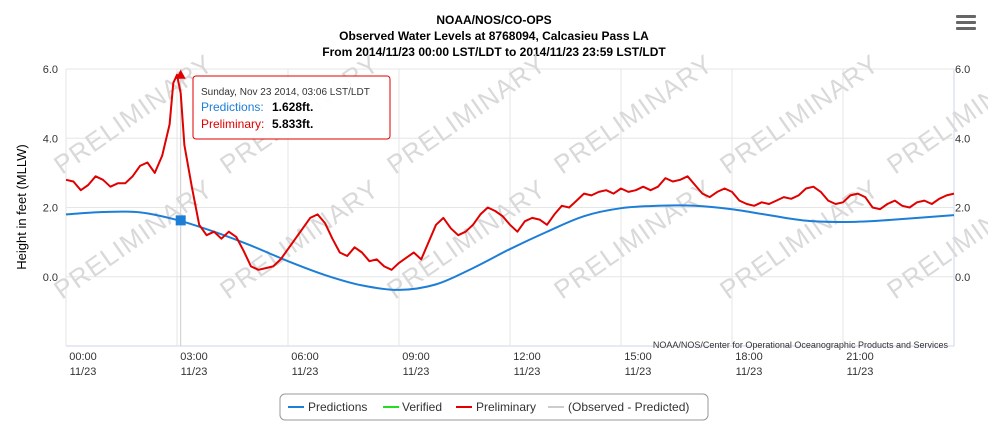 This screenshot has width=988, height=437. I want to click on y-tick-label-left: 2.0, so click(50, 209).